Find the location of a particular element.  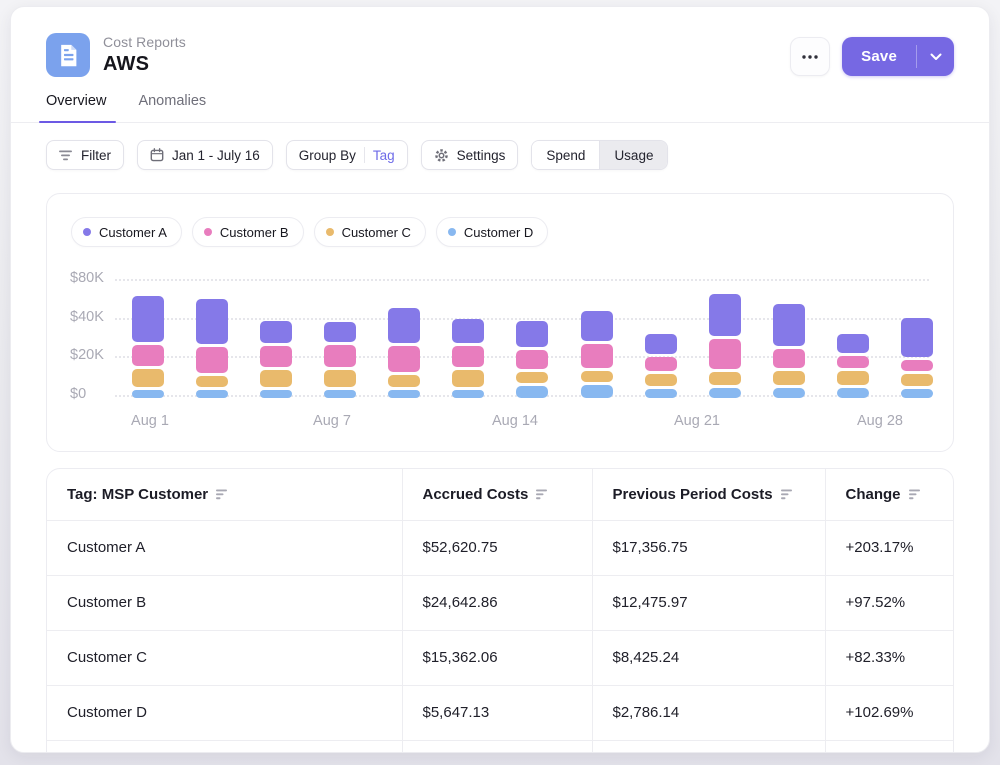

filter-button: Filter is located at coordinates (85, 155).